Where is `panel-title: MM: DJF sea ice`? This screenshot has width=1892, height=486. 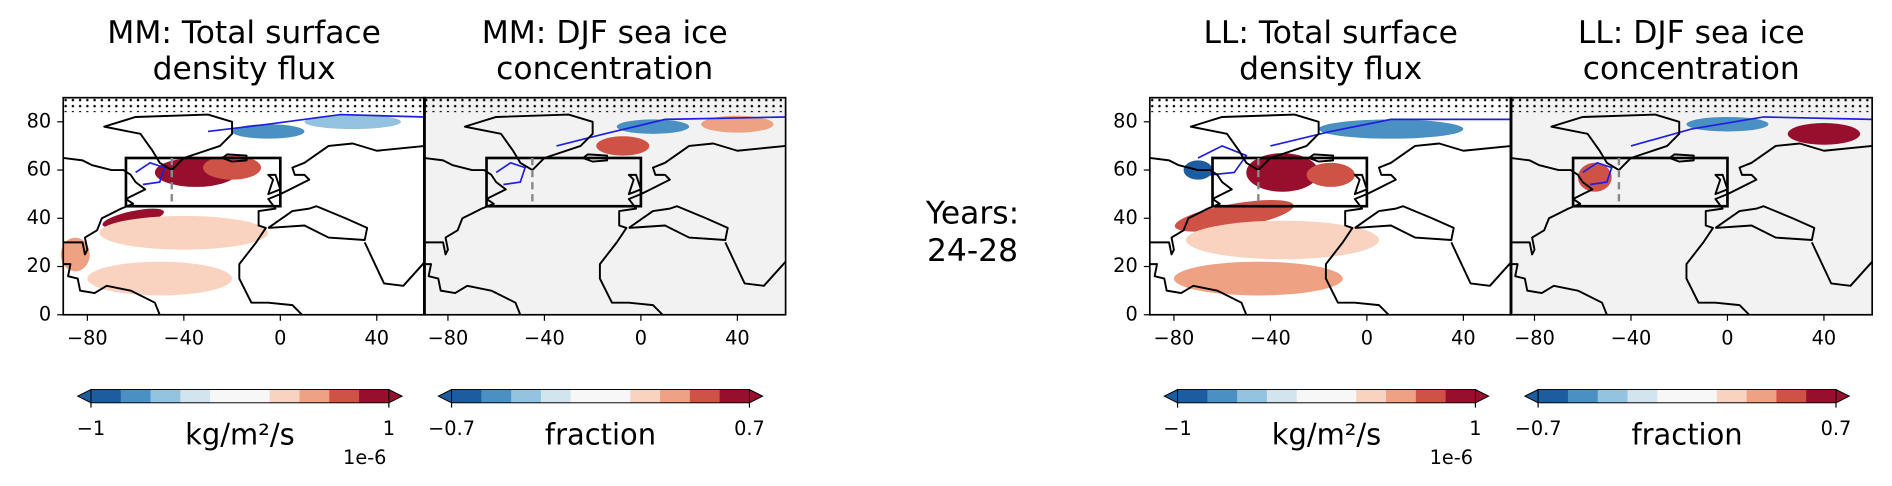 panel-title: MM: DJF sea ice is located at coordinates (605, 33).